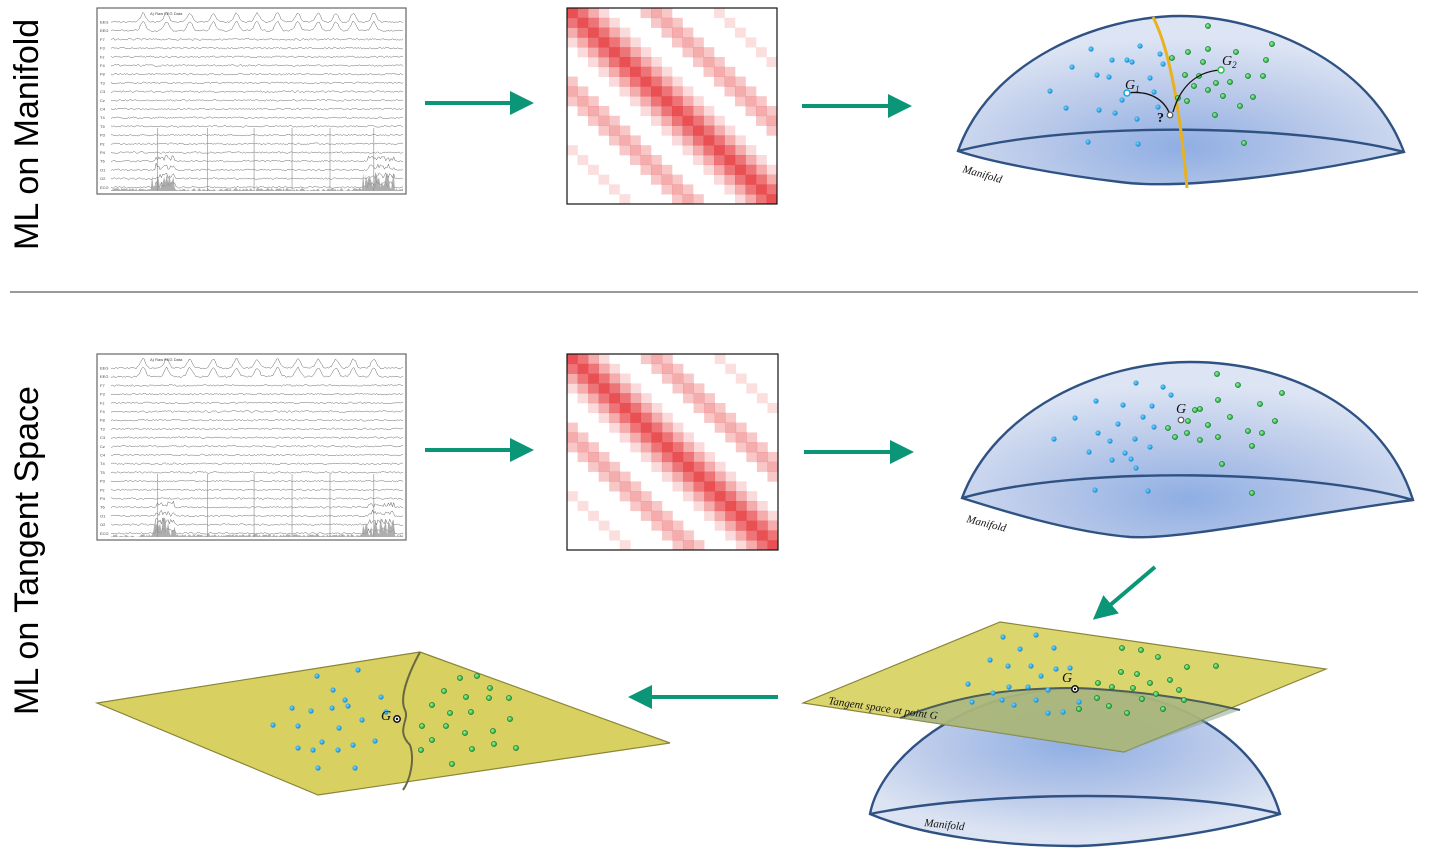 This screenshot has width=1429, height=860. What do you see at coordinates (1124, 592) in the screenshot?
I see `arrow-manifold-to-tangent` at bounding box center [1124, 592].